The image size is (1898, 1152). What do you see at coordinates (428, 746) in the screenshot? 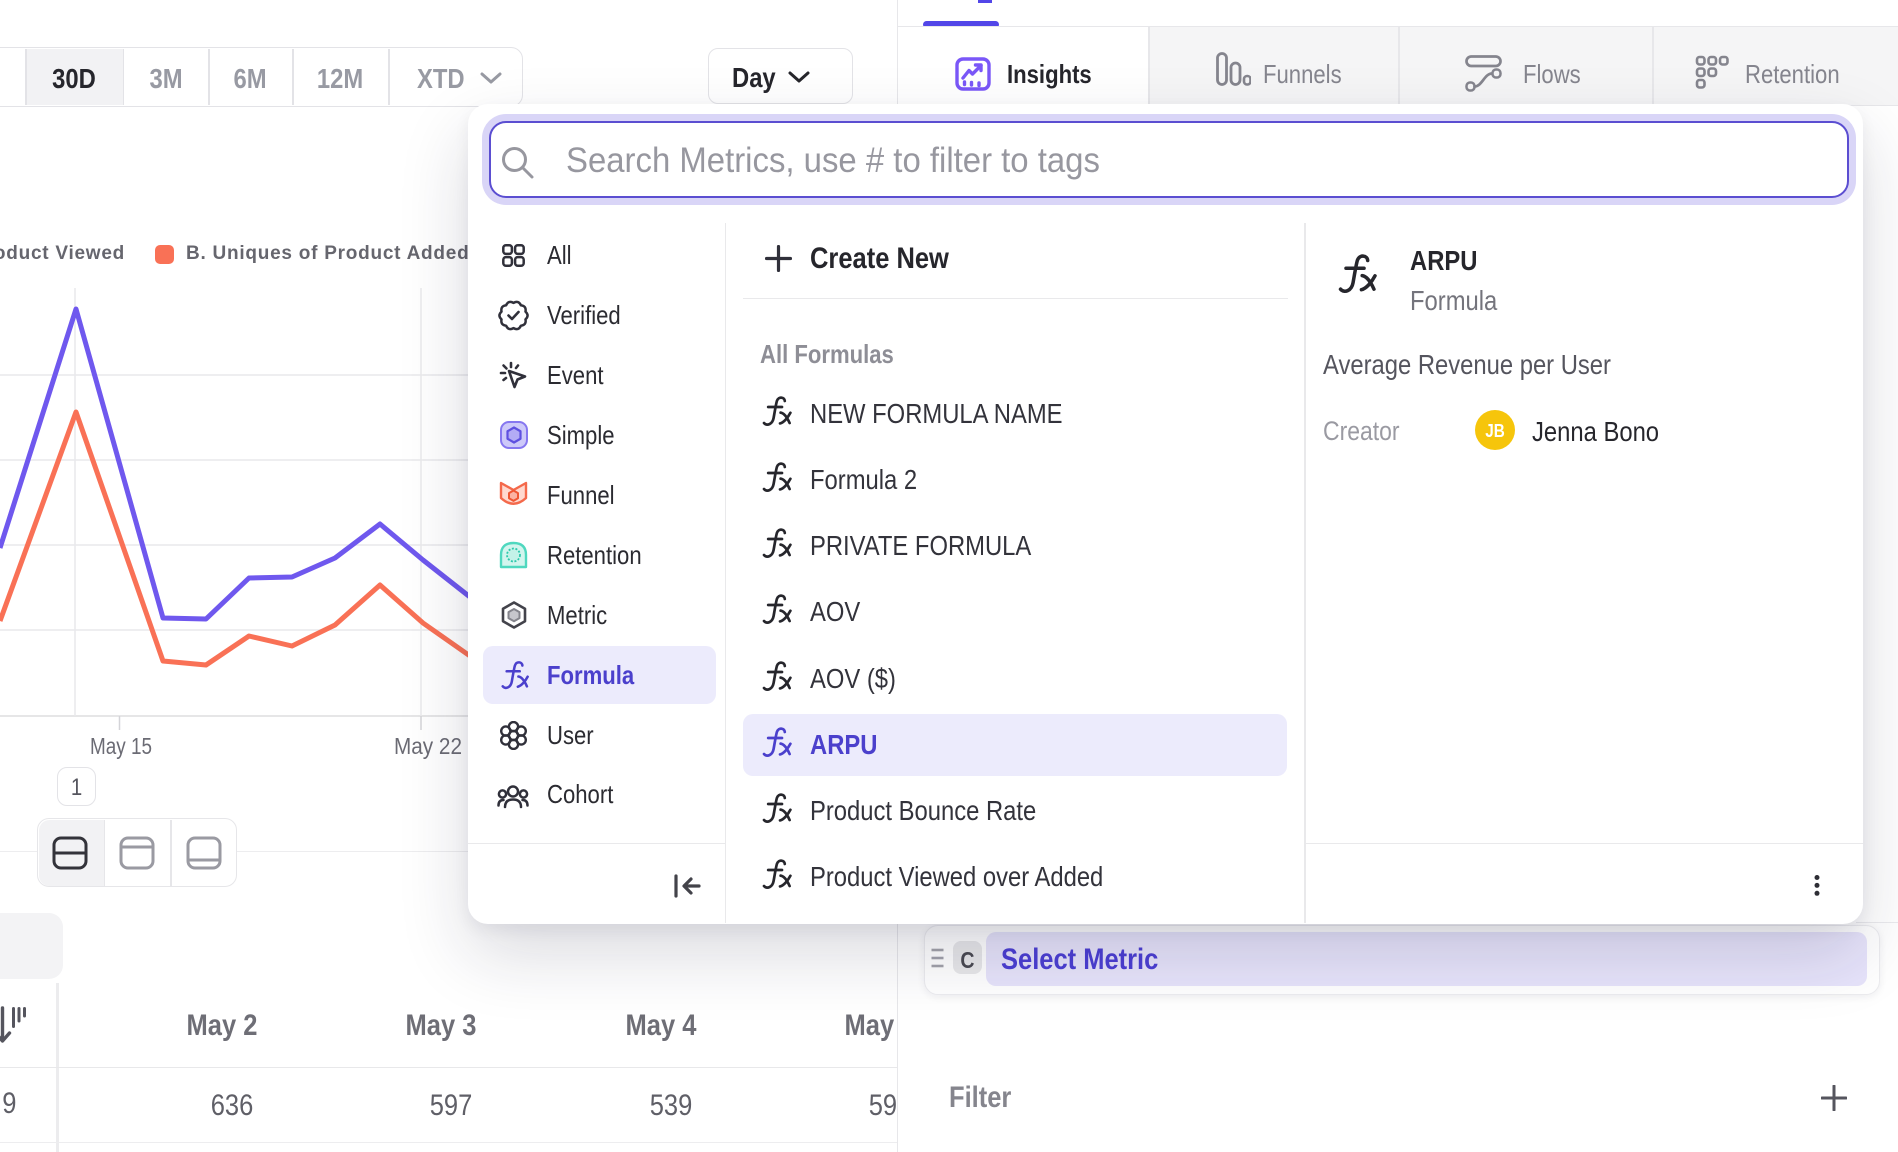
I see `svg-text: May 22` at bounding box center [428, 746].